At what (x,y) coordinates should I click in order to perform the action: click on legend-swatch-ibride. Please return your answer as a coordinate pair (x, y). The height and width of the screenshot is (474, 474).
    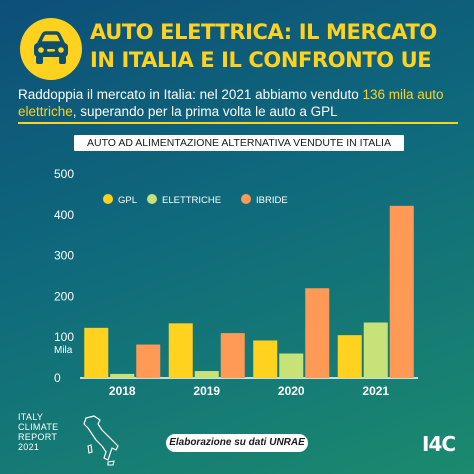
    Looking at the image, I should click on (246, 199).